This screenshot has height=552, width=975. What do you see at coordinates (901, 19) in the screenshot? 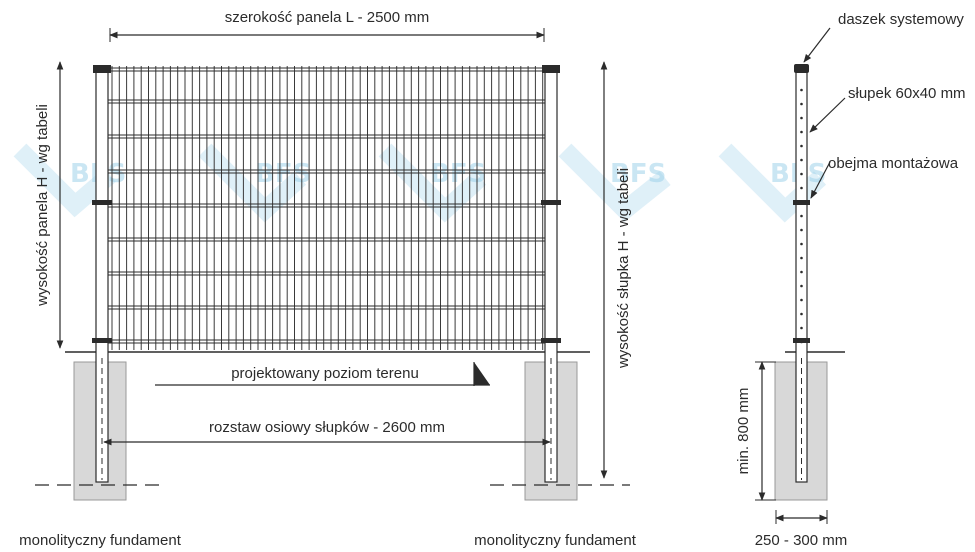
I see `cap-label: daszek systemowy` at bounding box center [901, 19].